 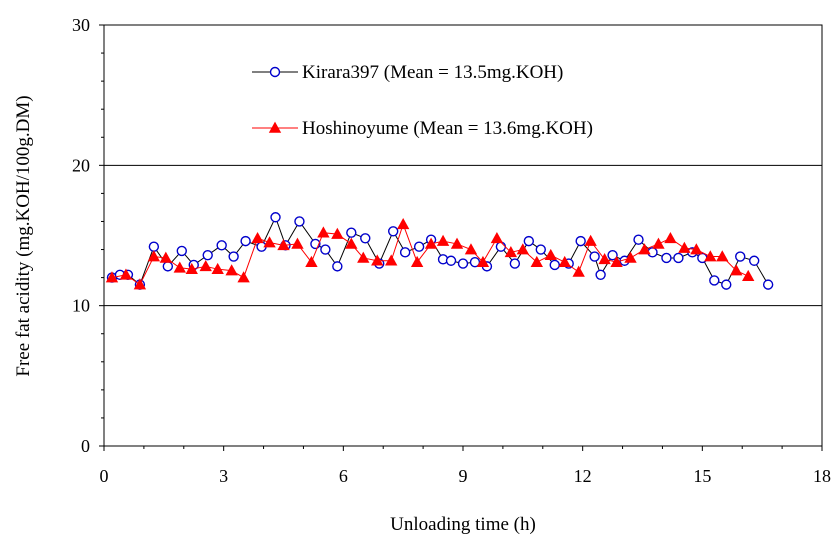 I want to click on x-tick-label: 6, so click(x=343, y=476).